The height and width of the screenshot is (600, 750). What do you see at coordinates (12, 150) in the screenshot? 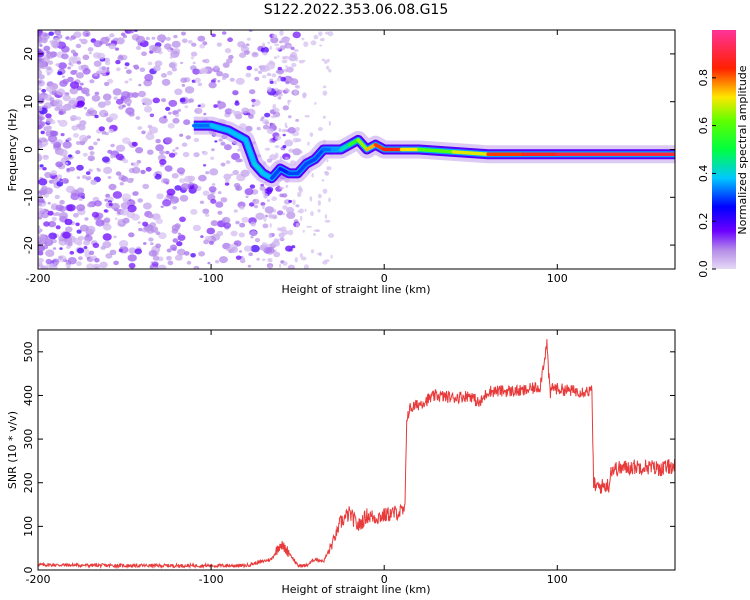
I see `spectrogram-ylabel: Frequency (Hz)` at bounding box center [12, 150].